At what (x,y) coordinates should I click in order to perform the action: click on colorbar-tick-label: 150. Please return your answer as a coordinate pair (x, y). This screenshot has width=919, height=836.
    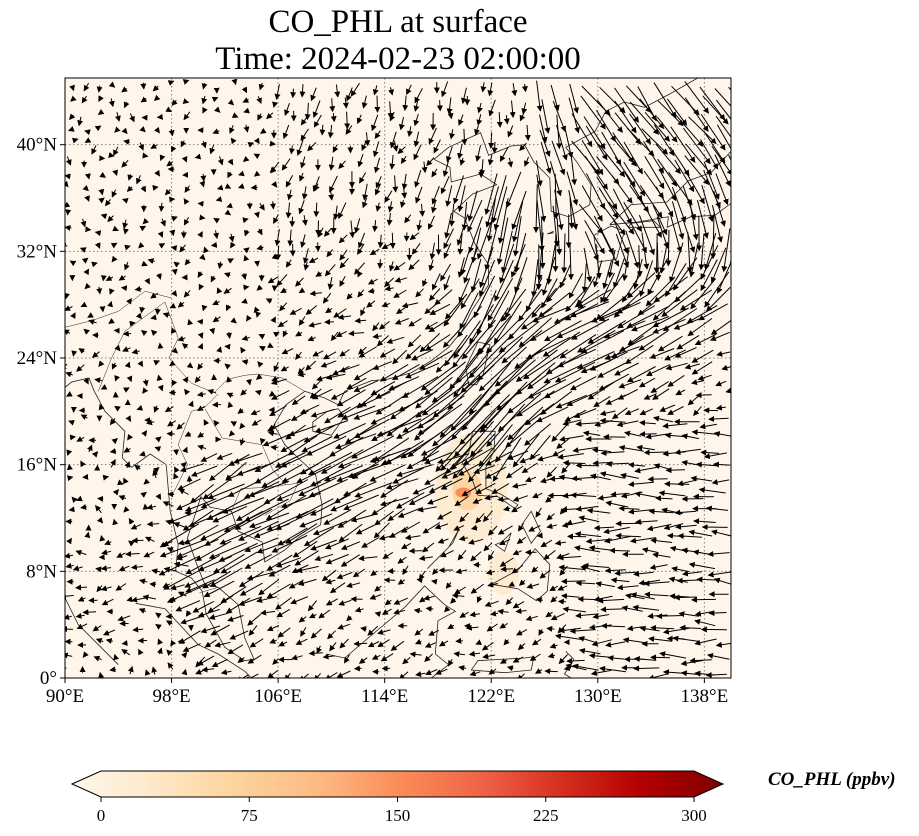
    Looking at the image, I should click on (398, 815).